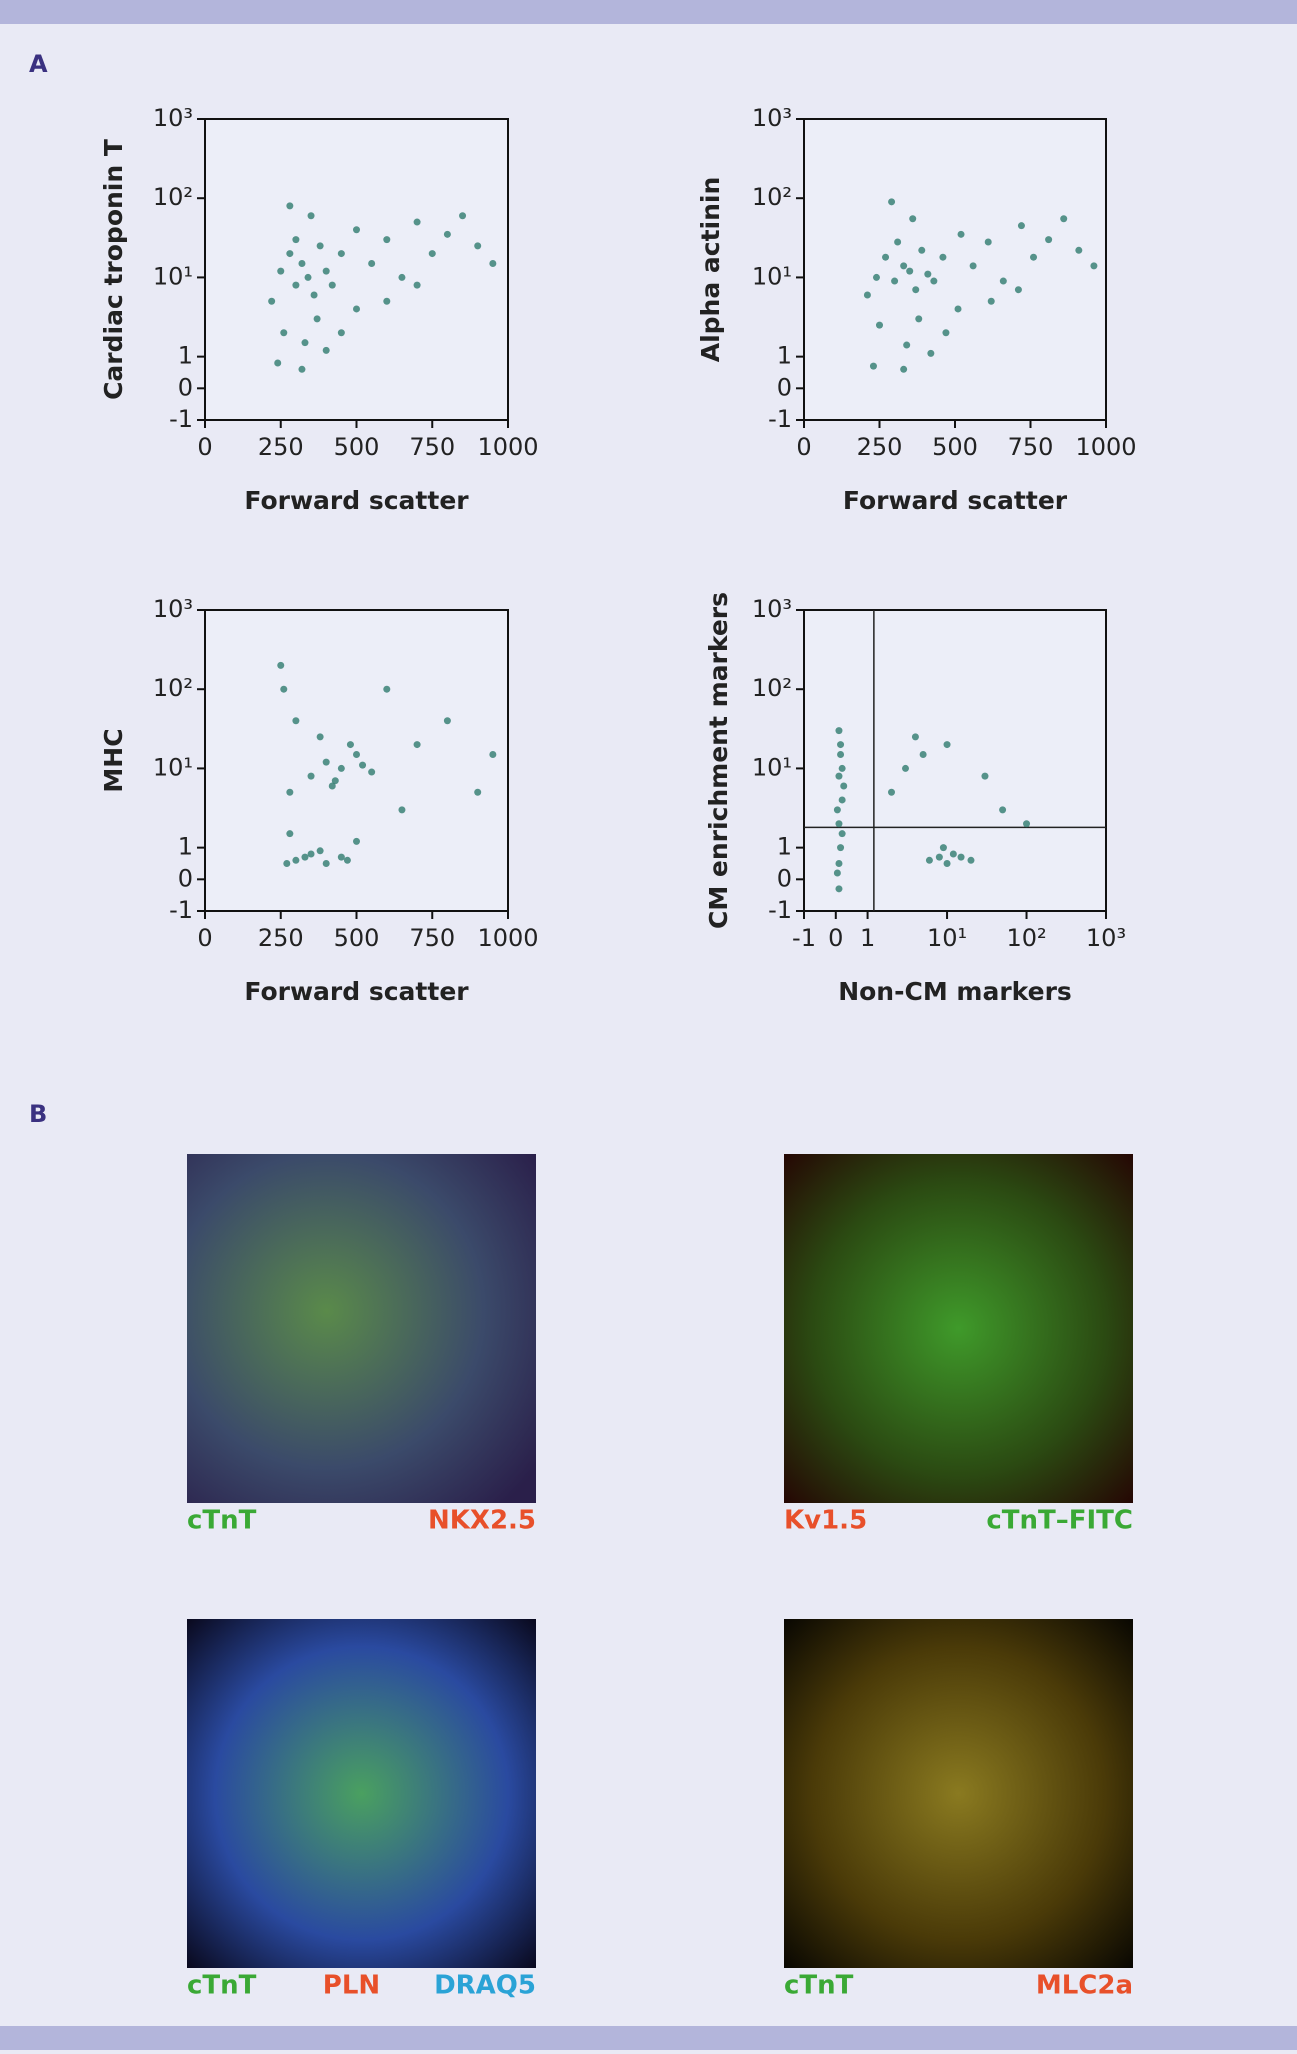  Describe the element at coordinates (173, 767) in the screenshot. I see `y-tick-label: 10¹` at that location.